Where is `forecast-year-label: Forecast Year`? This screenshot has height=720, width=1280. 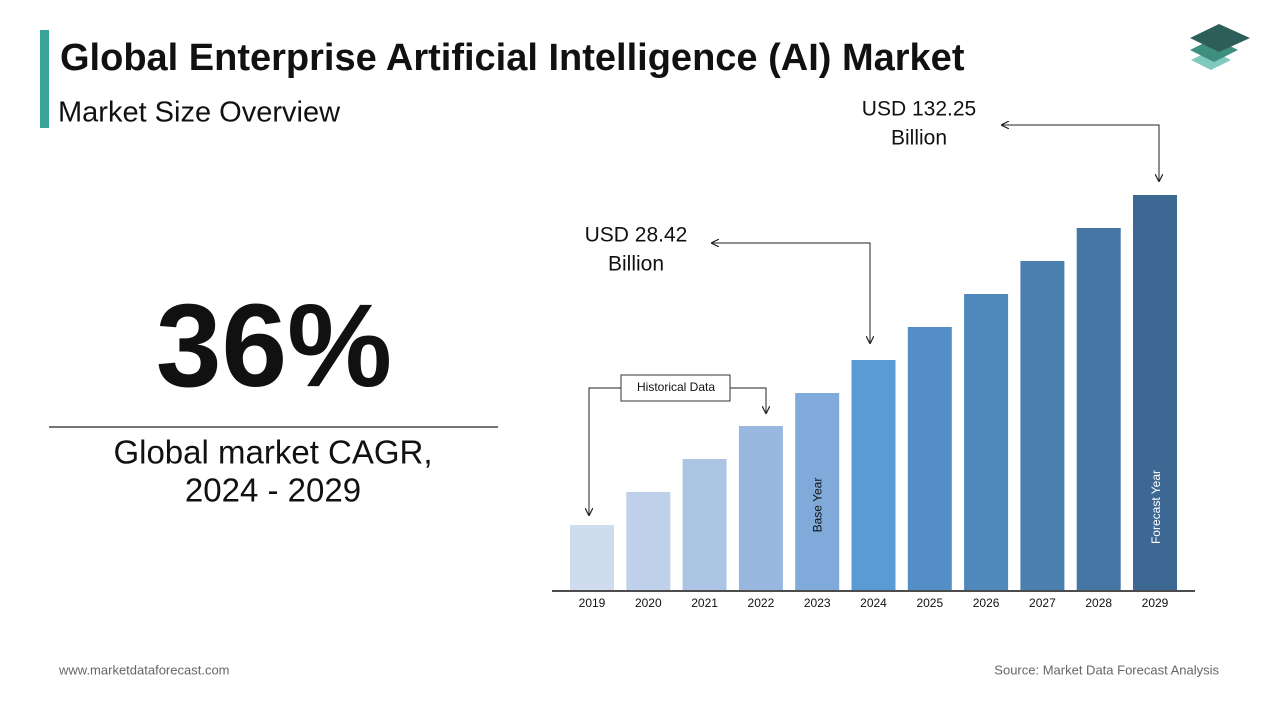 forecast-year-label: Forecast Year is located at coordinates (1156, 507).